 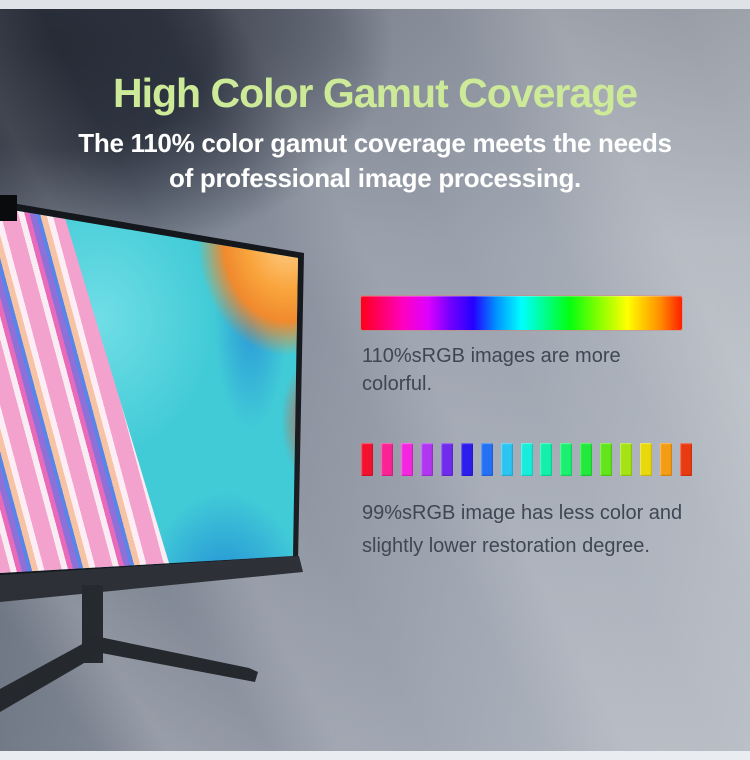 What do you see at coordinates (522, 513) in the screenshot?
I see `srgb99-caption-line-1: 99%sRGB image has less color and` at bounding box center [522, 513].